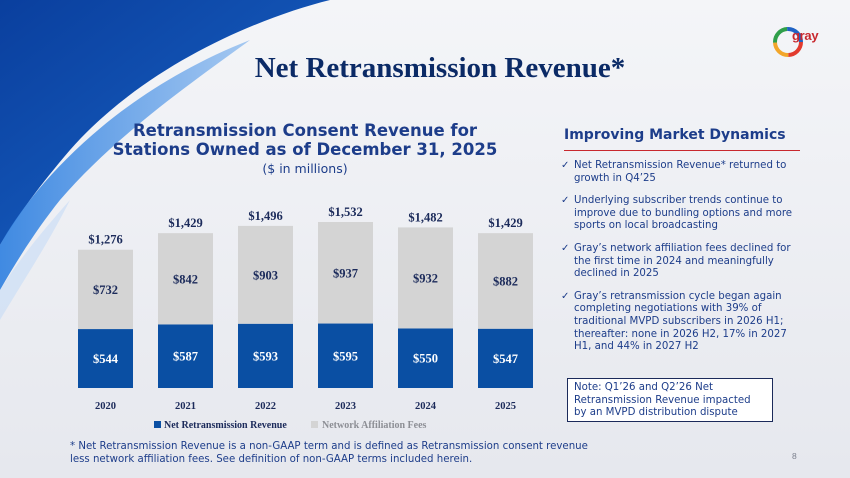 This screenshot has height=478, width=850. What do you see at coordinates (794, 456) in the screenshot?
I see `page-number: 8` at bounding box center [794, 456].